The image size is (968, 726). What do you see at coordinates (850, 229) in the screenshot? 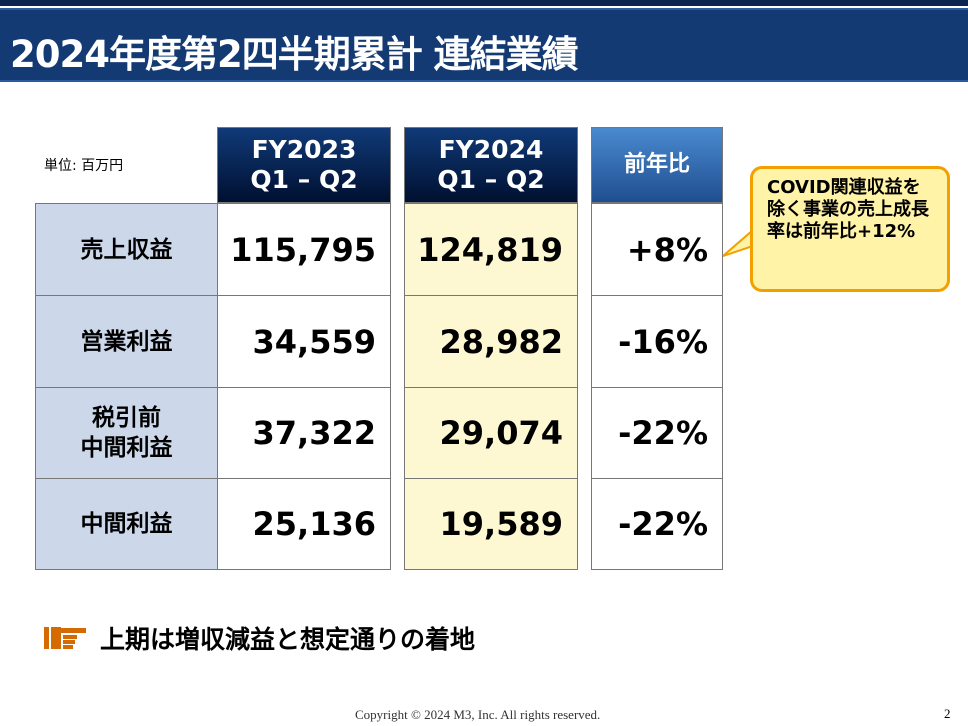
I see `callout-note: COVID関連収益を除く事業の売上成長率は前年比+12%` at bounding box center [850, 229].